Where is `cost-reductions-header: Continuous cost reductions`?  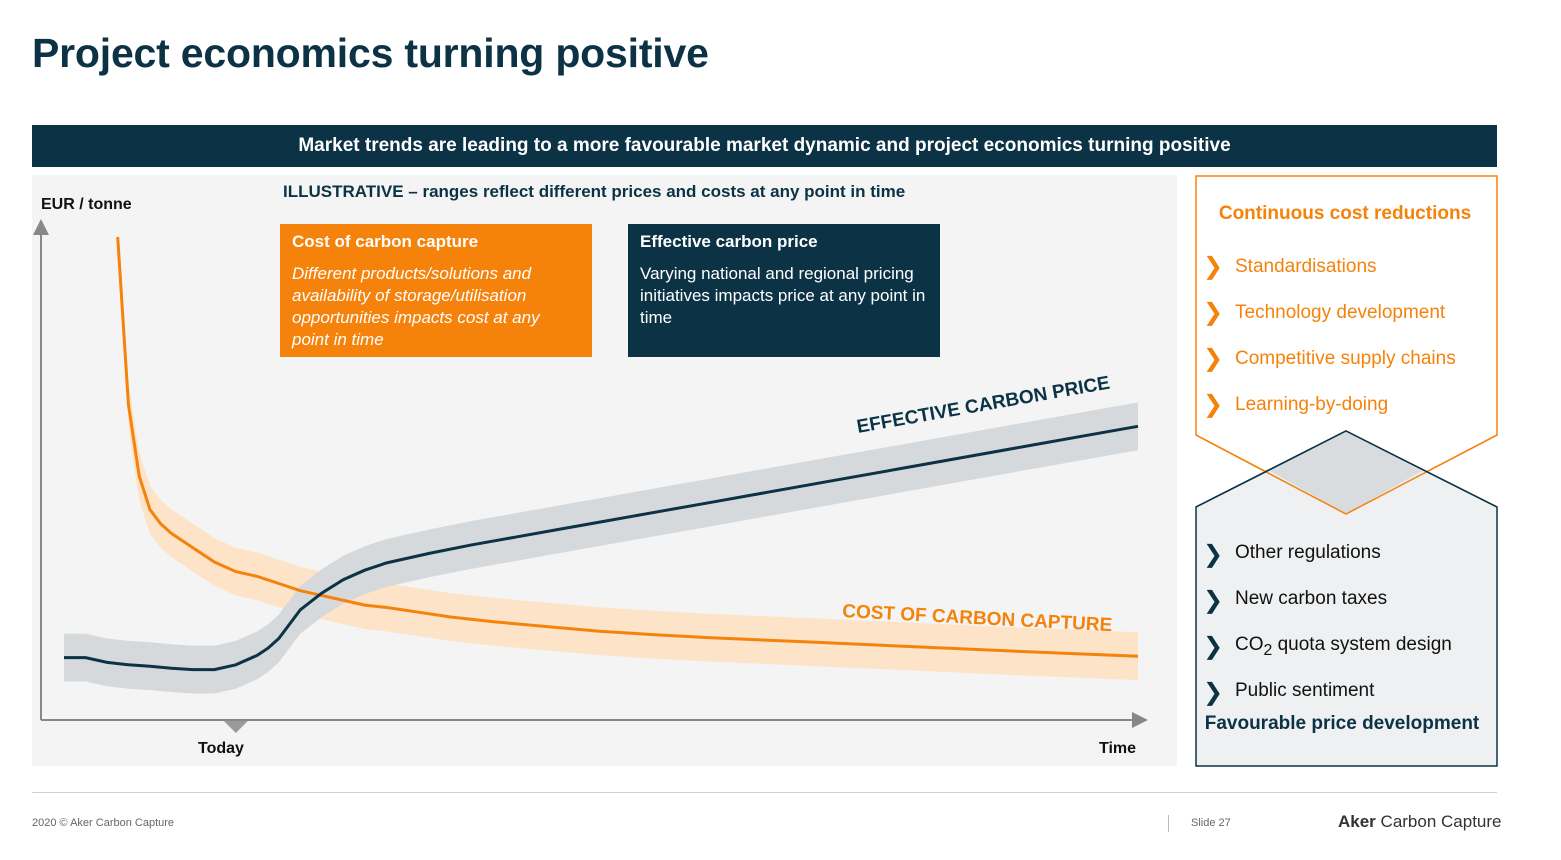 cost-reductions-header: Continuous cost reductions is located at coordinates (1345, 213).